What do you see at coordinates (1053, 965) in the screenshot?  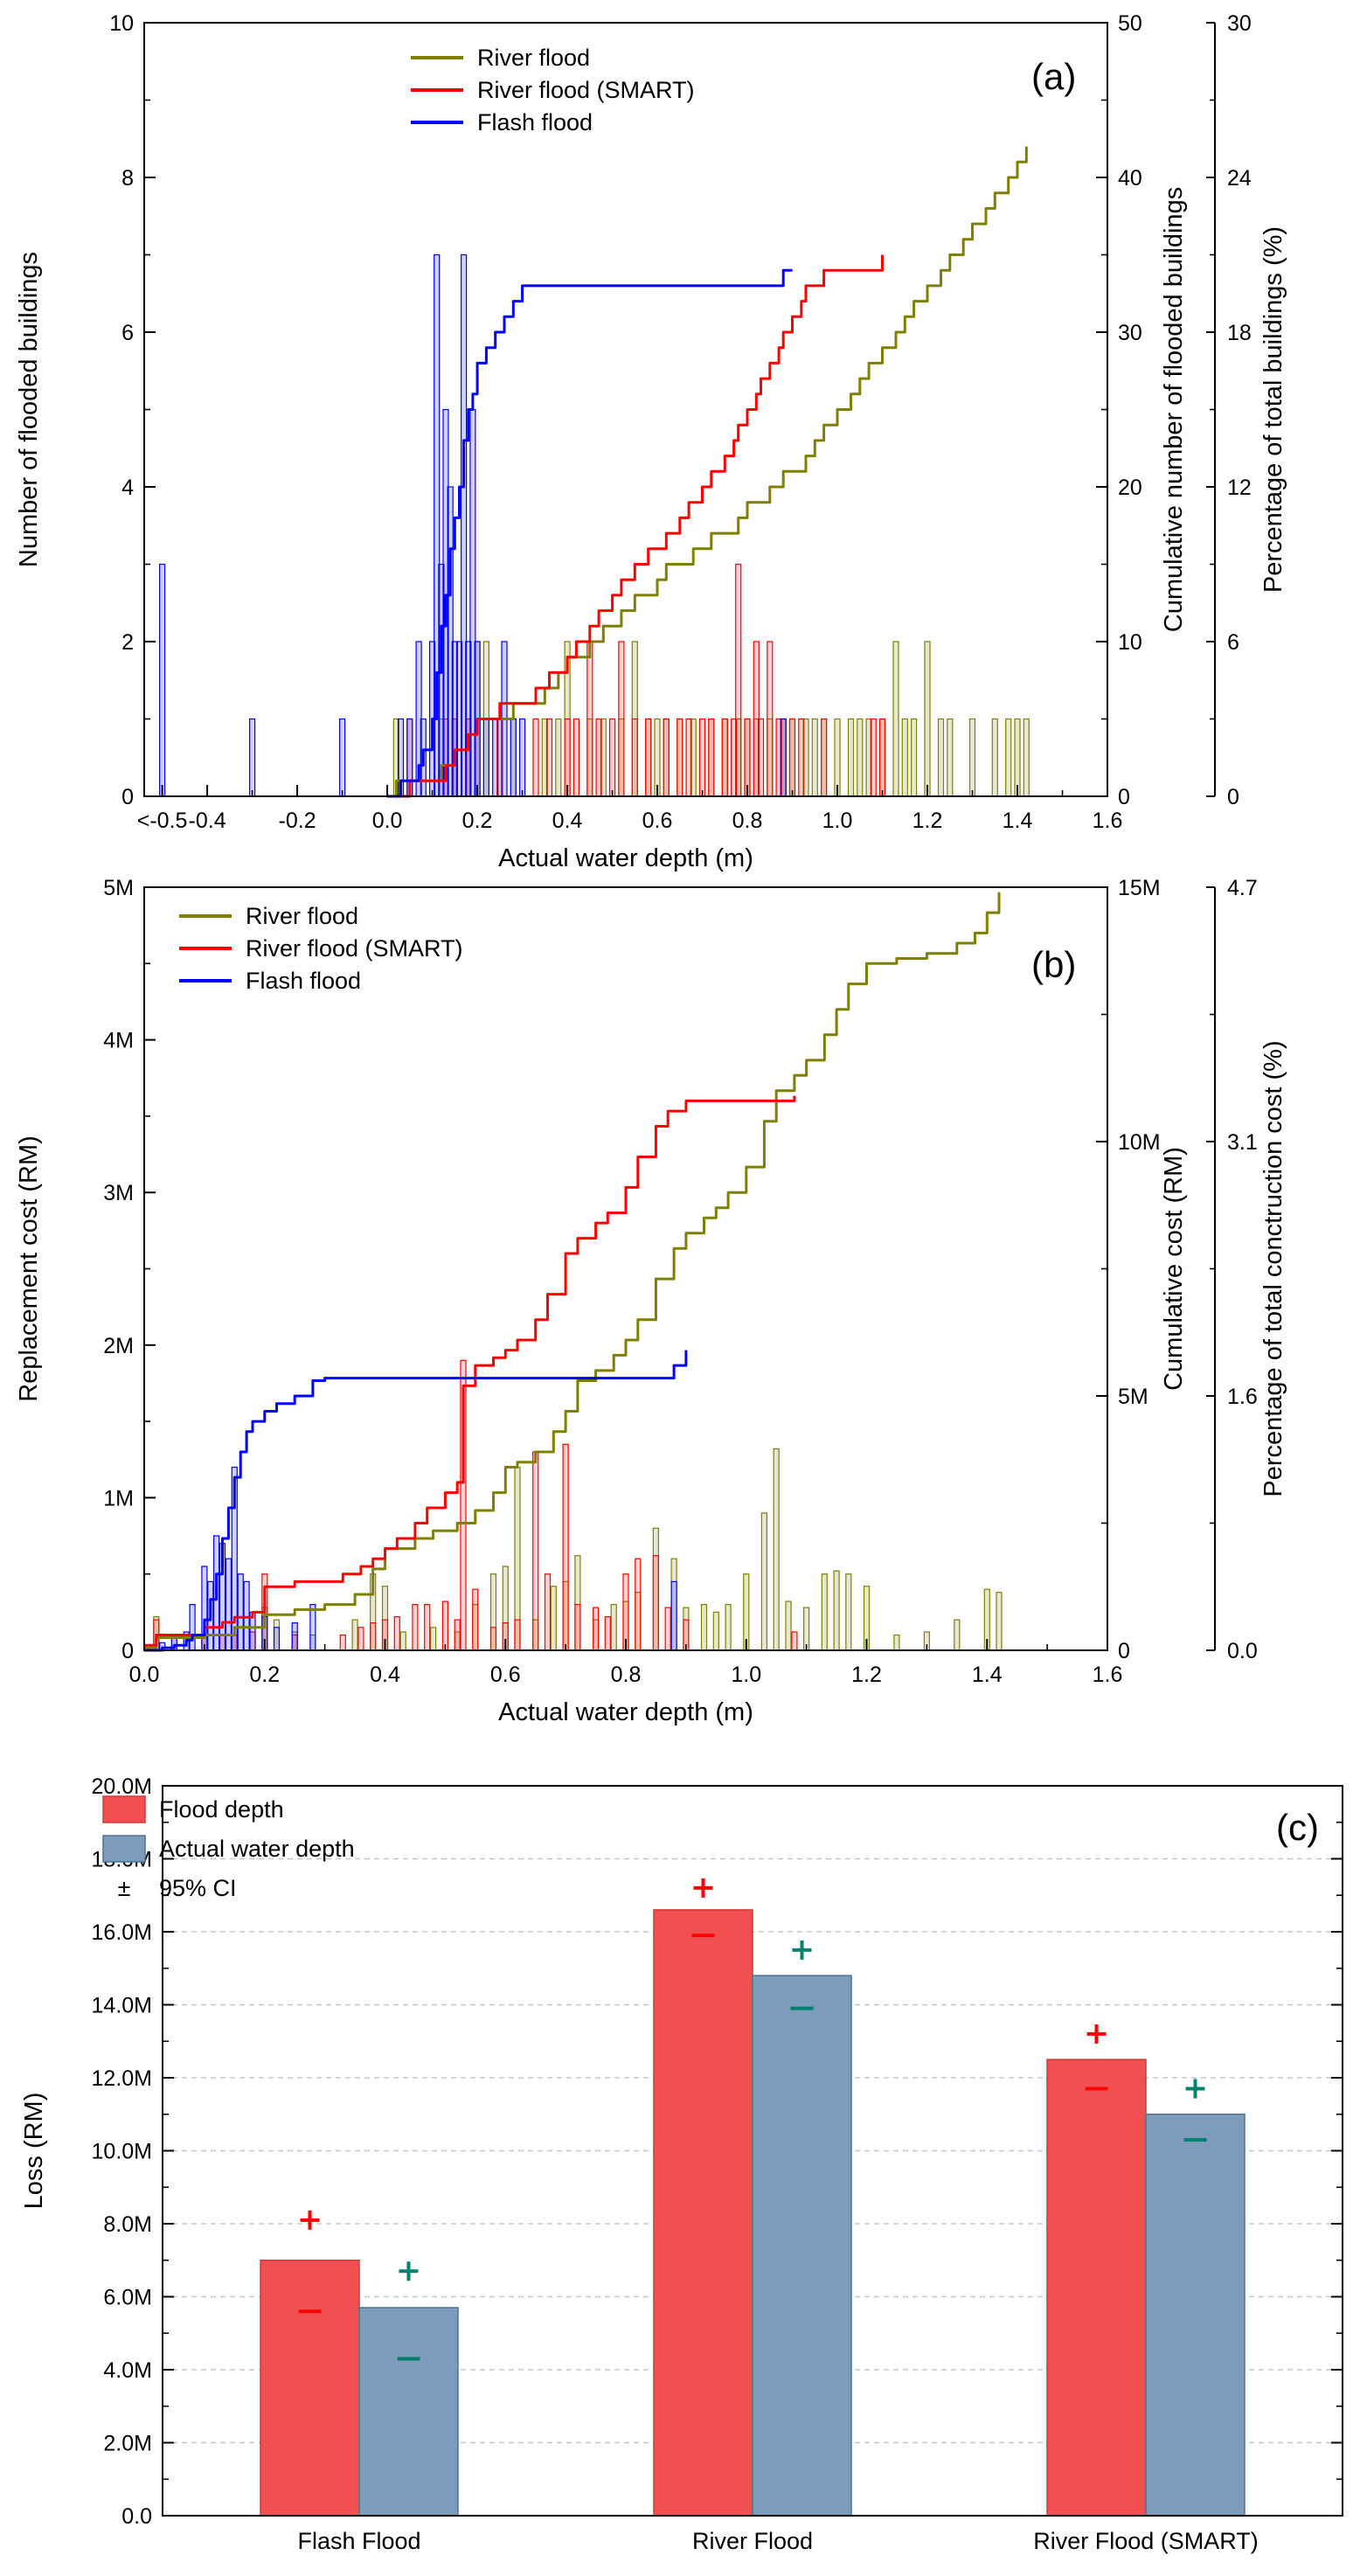 I see `panel-label: (b)` at bounding box center [1053, 965].